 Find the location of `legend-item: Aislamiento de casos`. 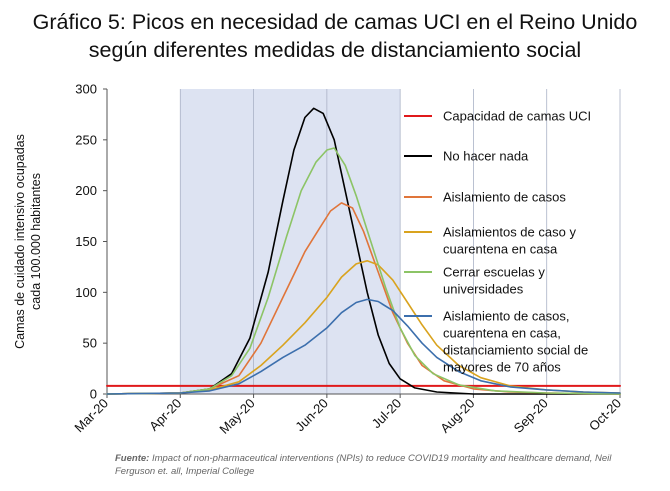

legend-item: Aislamiento de casos is located at coordinates (485, 197).